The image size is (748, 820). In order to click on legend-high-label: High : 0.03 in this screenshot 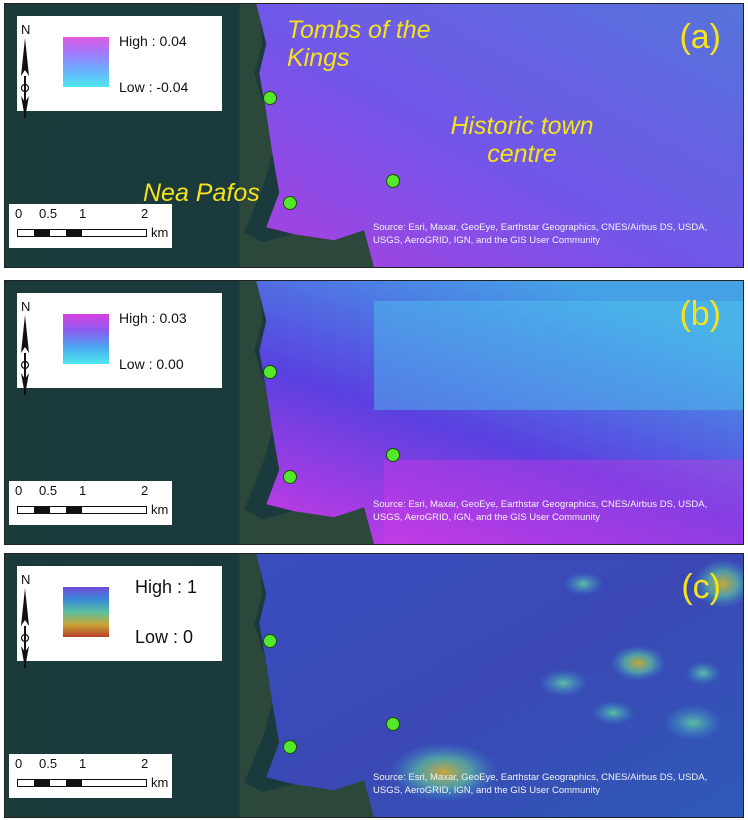, I will do `click(153, 318)`.